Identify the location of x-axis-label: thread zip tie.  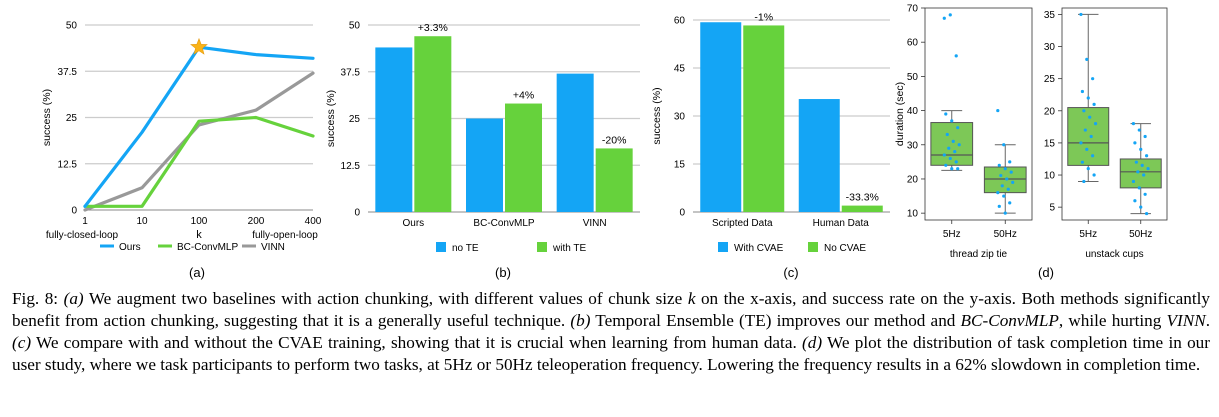
(979, 254).